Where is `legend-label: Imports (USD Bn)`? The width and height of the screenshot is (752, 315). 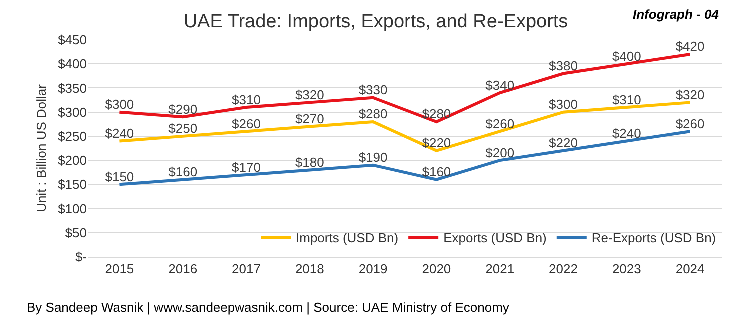
legend-label: Imports (USD Bn) is located at coordinates (347, 238).